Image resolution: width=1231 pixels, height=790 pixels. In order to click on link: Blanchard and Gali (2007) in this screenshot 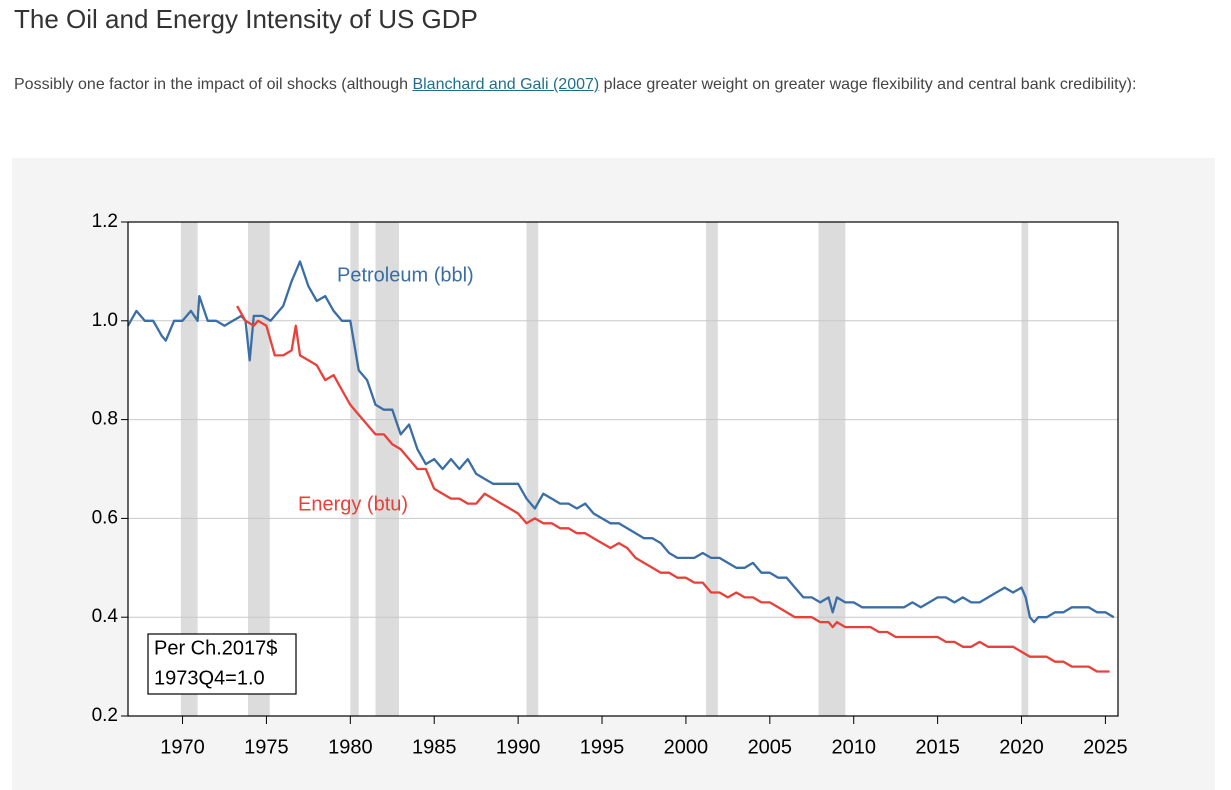, I will do `click(506, 84)`.